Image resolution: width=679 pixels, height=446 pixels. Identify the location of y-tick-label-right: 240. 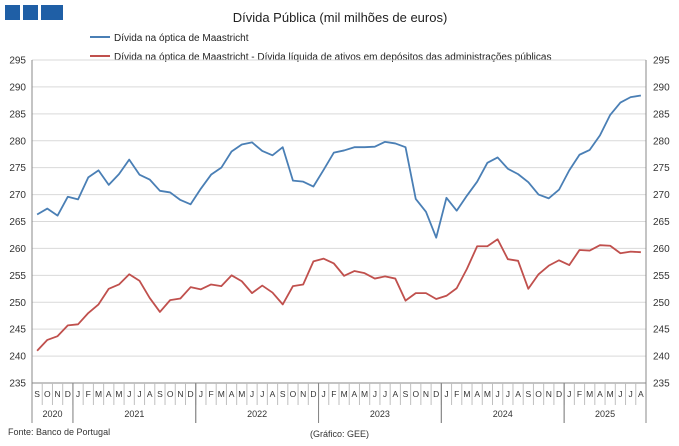
(661, 357).